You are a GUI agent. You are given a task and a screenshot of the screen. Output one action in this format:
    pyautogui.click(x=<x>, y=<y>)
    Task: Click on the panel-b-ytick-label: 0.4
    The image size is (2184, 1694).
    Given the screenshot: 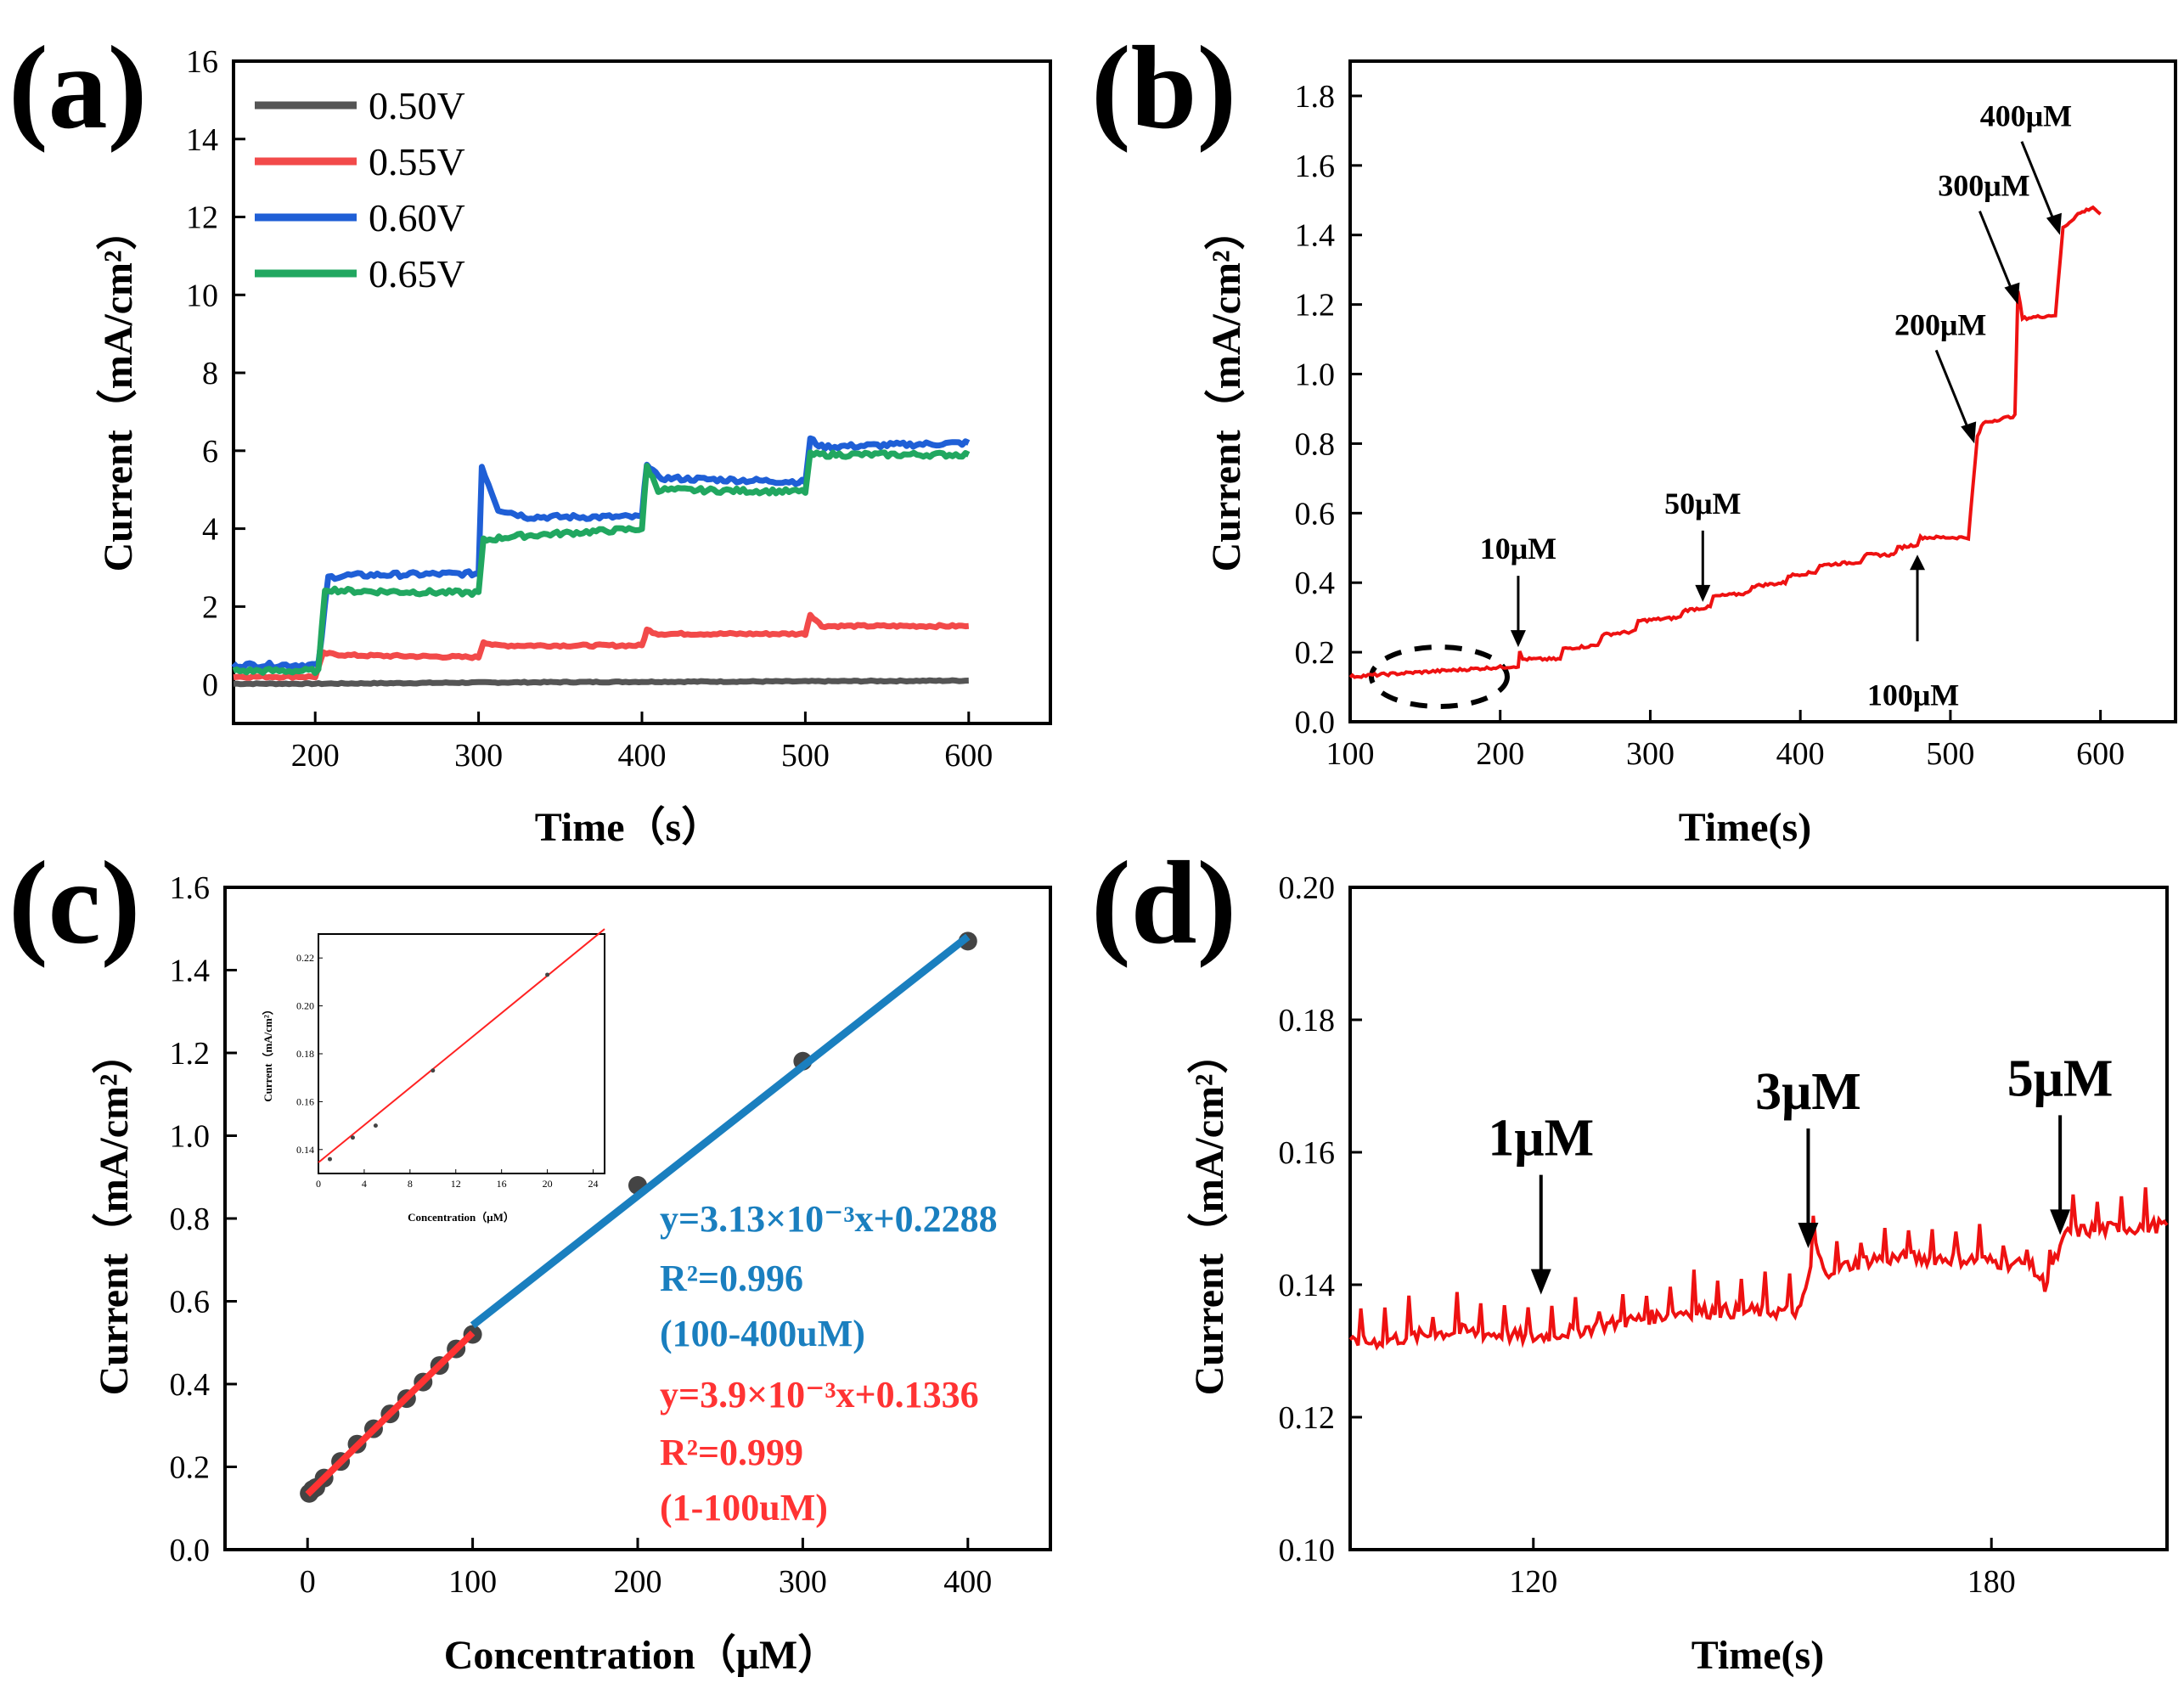 What is the action you would take?
    pyautogui.click(x=1315, y=583)
    